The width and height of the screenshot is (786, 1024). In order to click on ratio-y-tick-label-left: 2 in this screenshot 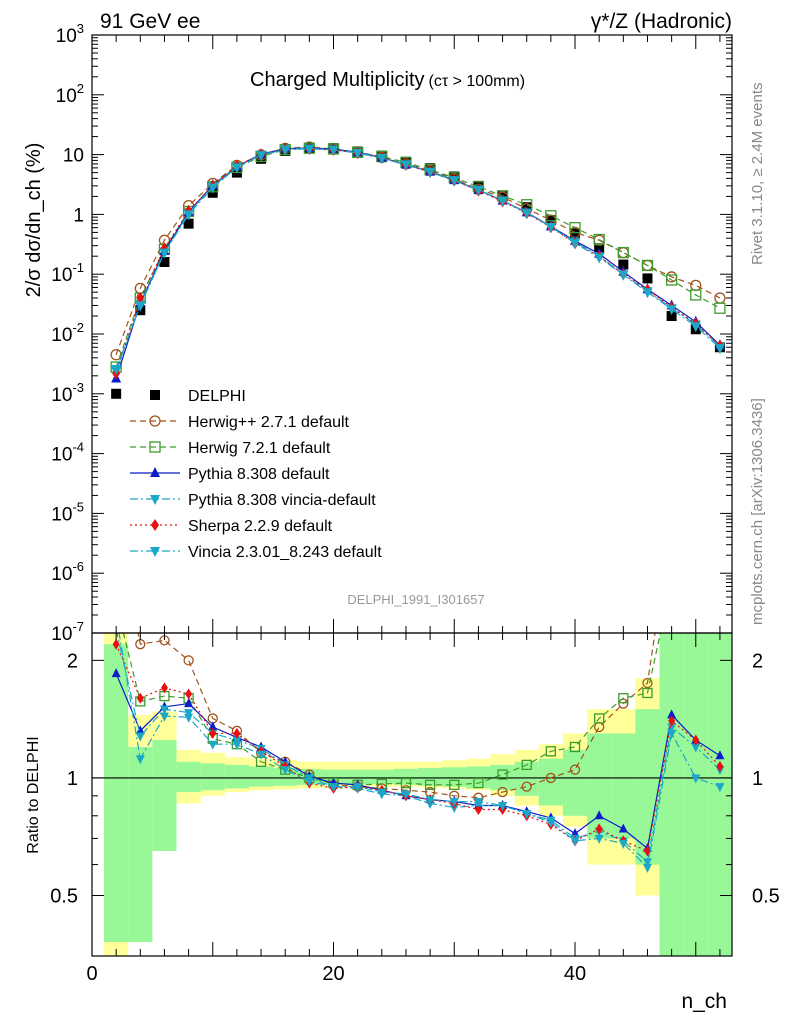, I will do `click(72, 661)`.